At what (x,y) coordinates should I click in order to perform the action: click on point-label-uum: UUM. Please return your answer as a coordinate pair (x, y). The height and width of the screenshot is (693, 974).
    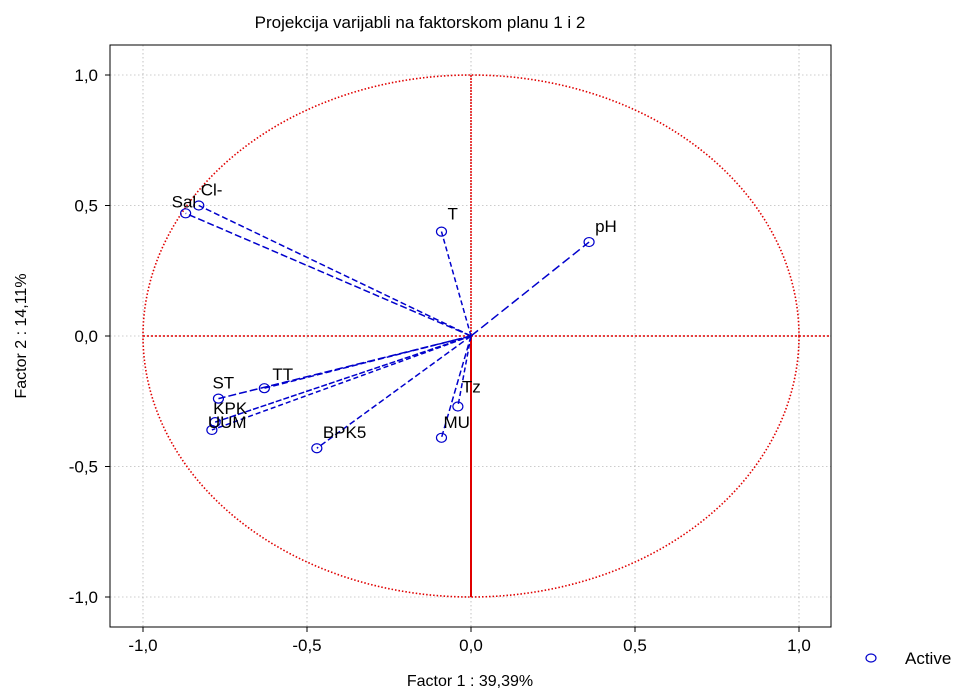
    Looking at the image, I should click on (227, 422).